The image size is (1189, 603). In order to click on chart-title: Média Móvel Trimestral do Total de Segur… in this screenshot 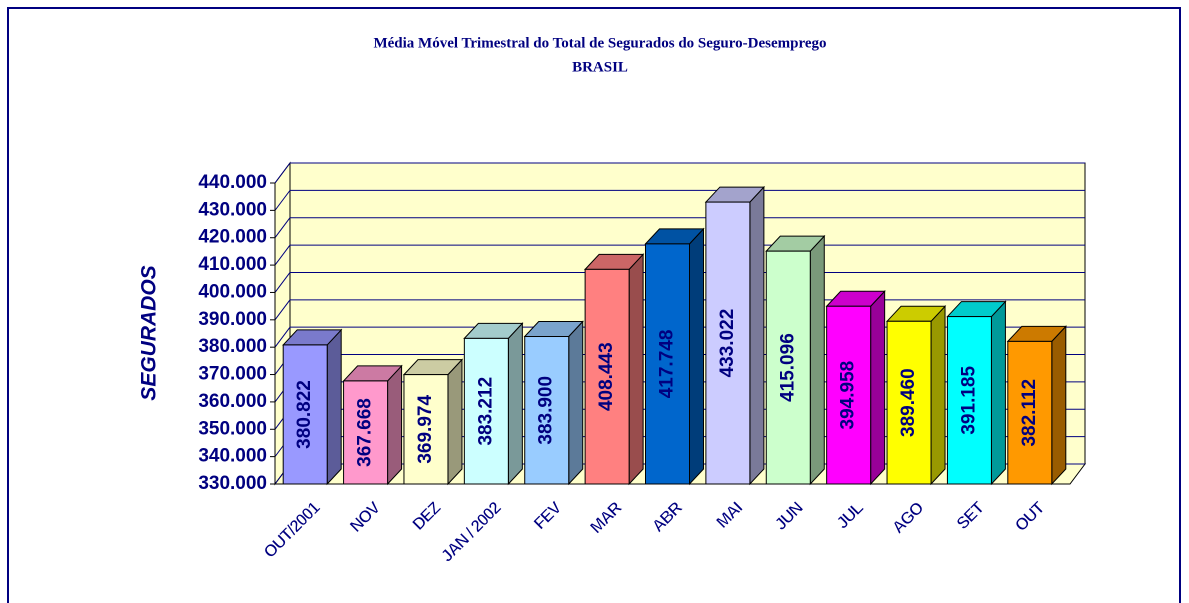, I will do `click(599, 43)`.